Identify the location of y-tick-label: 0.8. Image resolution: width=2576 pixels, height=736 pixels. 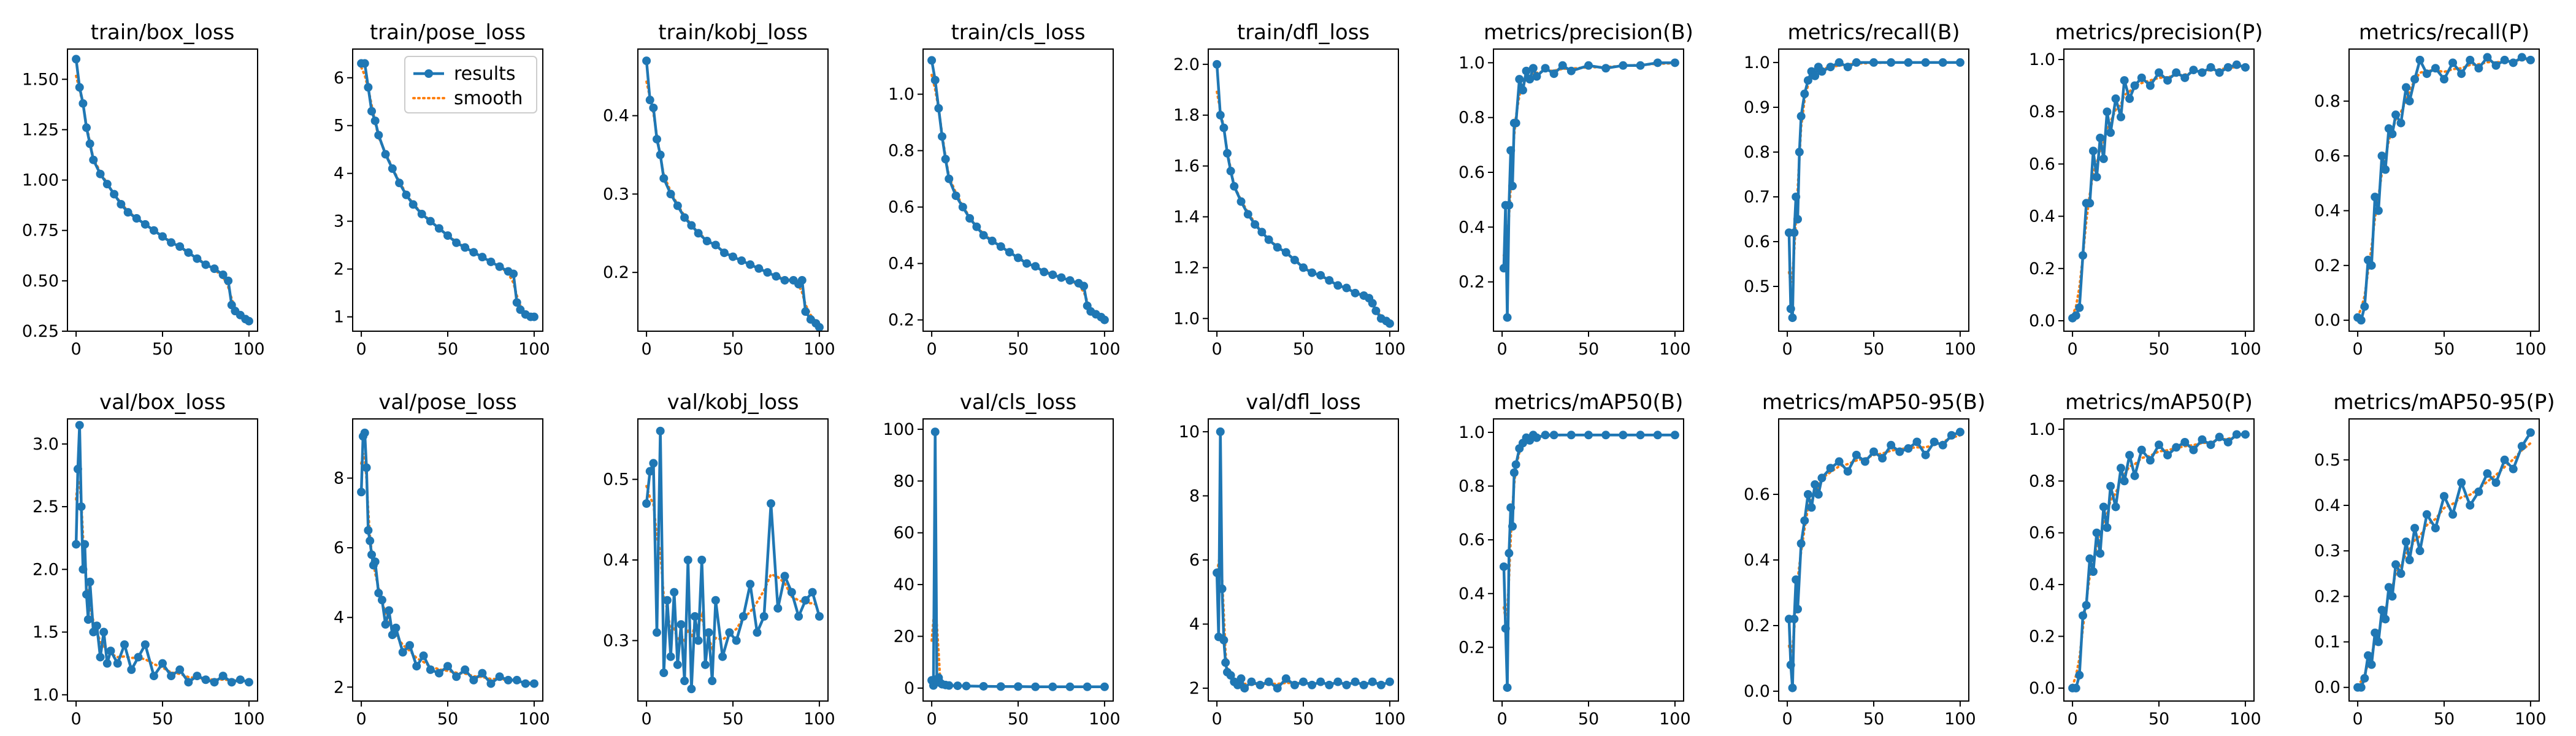
(1757, 152).